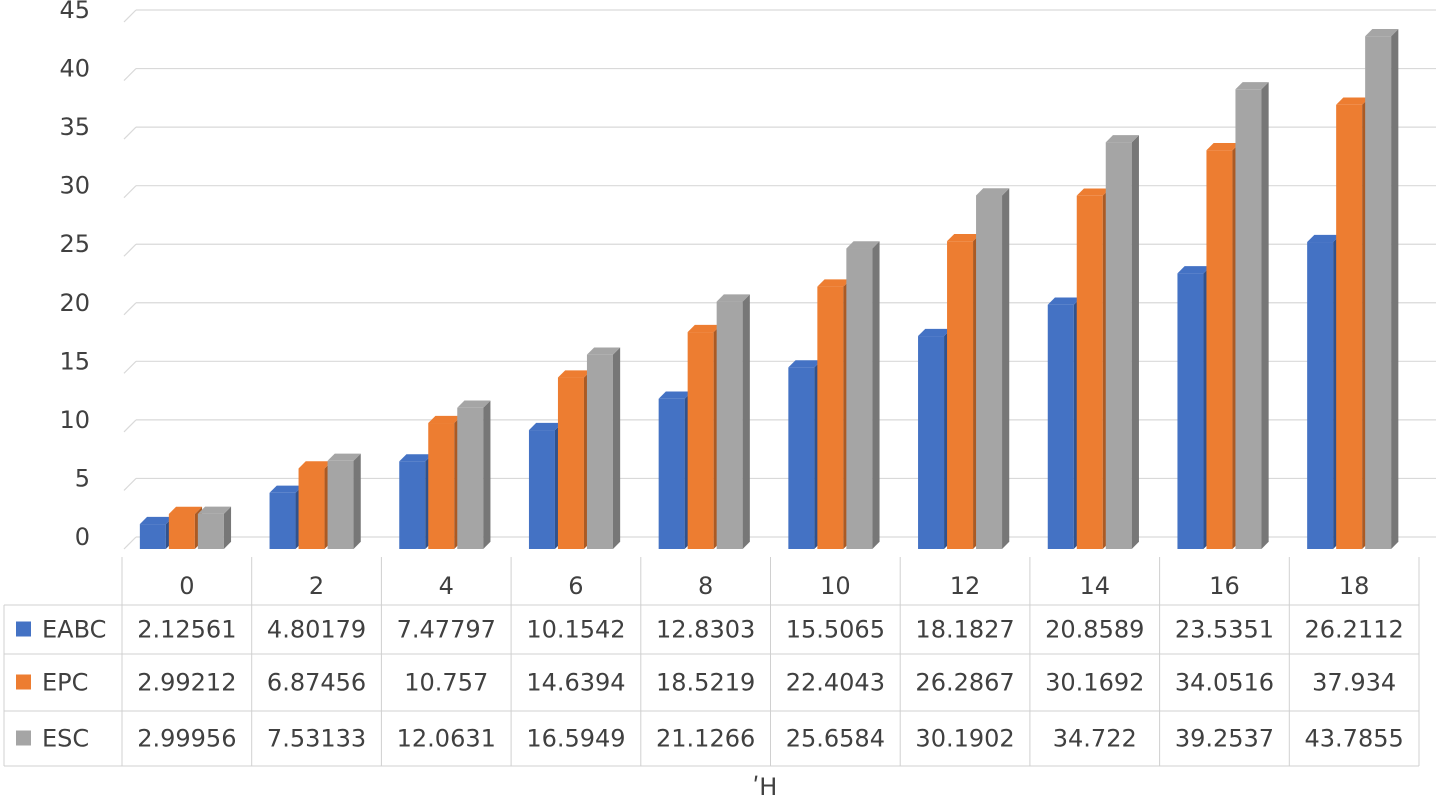 The width and height of the screenshot is (1449, 803). I want to click on x-tick-label: 0, so click(186, 586).